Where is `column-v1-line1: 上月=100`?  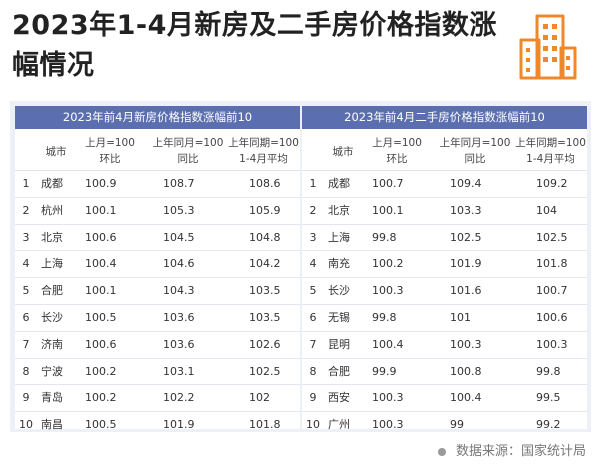
column-v1-line1: 上月=100 is located at coordinates (397, 143).